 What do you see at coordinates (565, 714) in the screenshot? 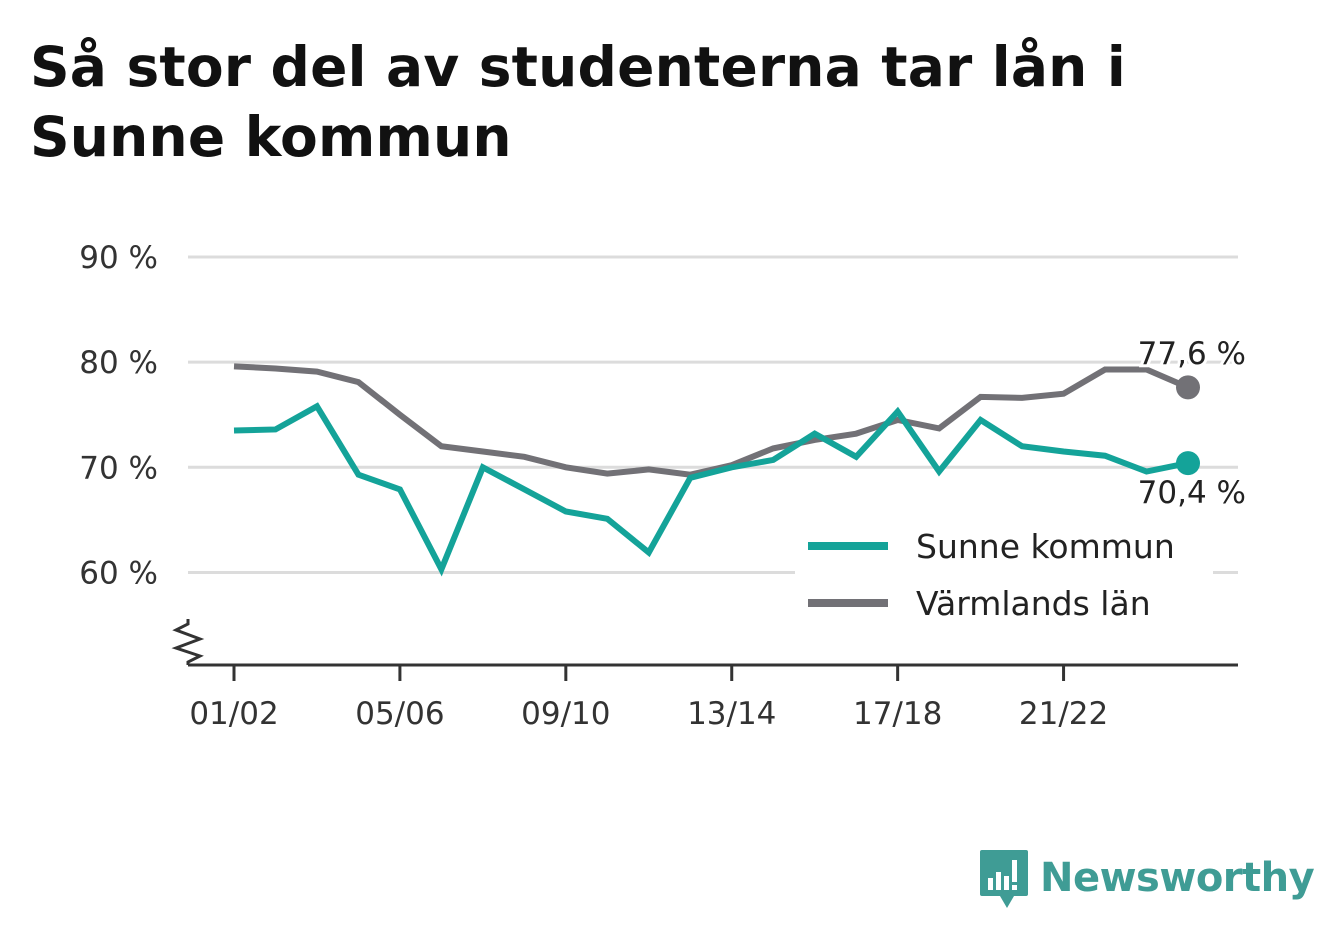
I see `x-tick-label: 09/10` at bounding box center [565, 714].